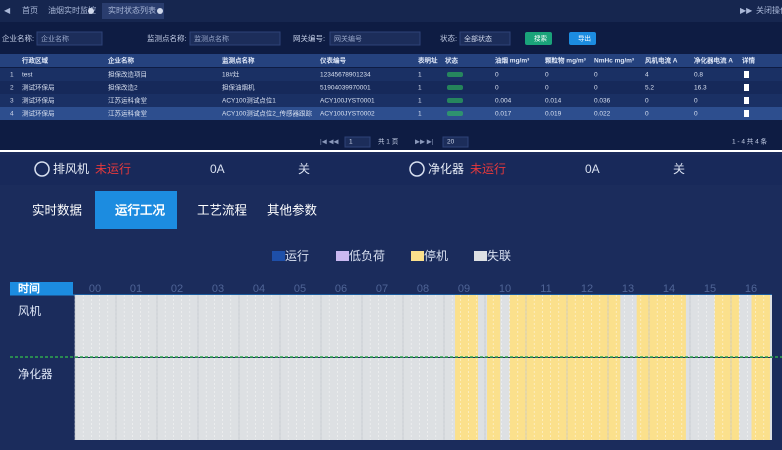 Image resolution: width=782 pixels, height=450 pixels. Describe the element at coordinates (382, 289) in the screenshot. I see `x-tick-label: 07` at that location.